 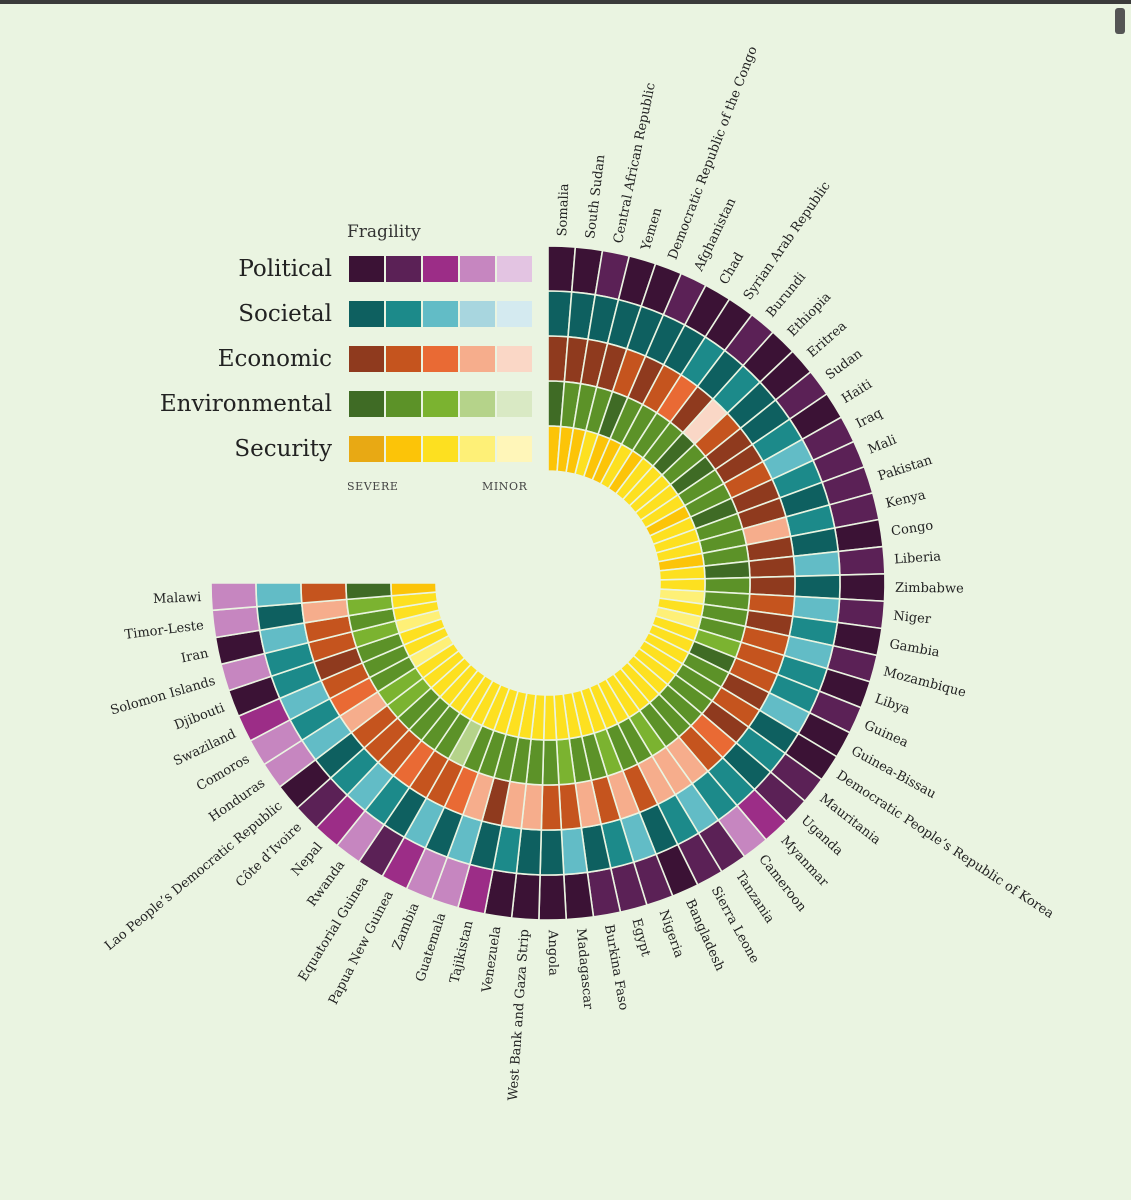 What do you see at coordinates (857, 392) in the screenshot?
I see `country-label: Haiti` at bounding box center [857, 392].